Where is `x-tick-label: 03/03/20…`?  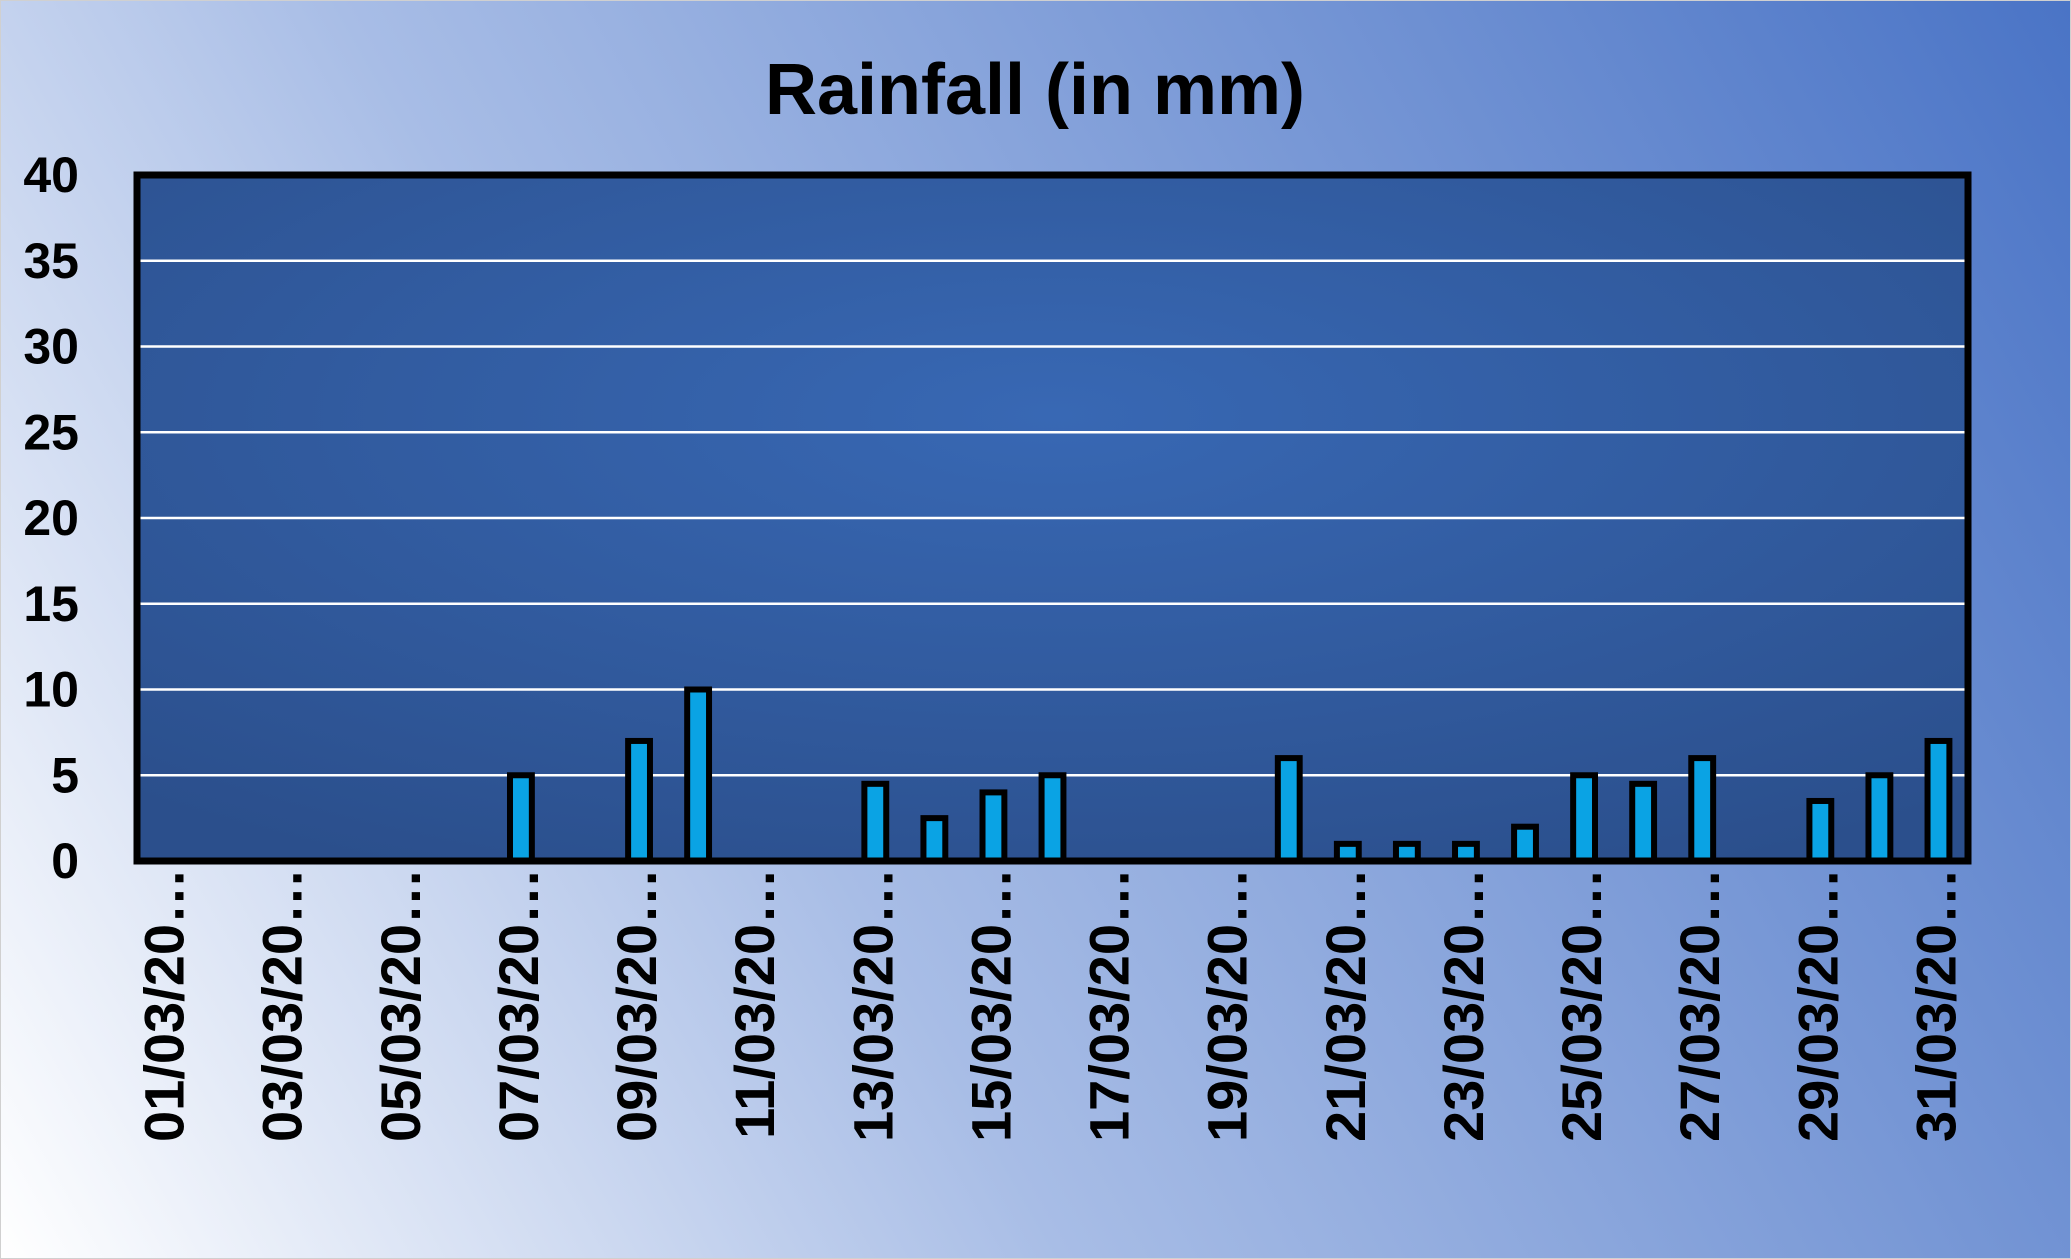
x-tick-label: 03/03/20… is located at coordinates (282, 1005).